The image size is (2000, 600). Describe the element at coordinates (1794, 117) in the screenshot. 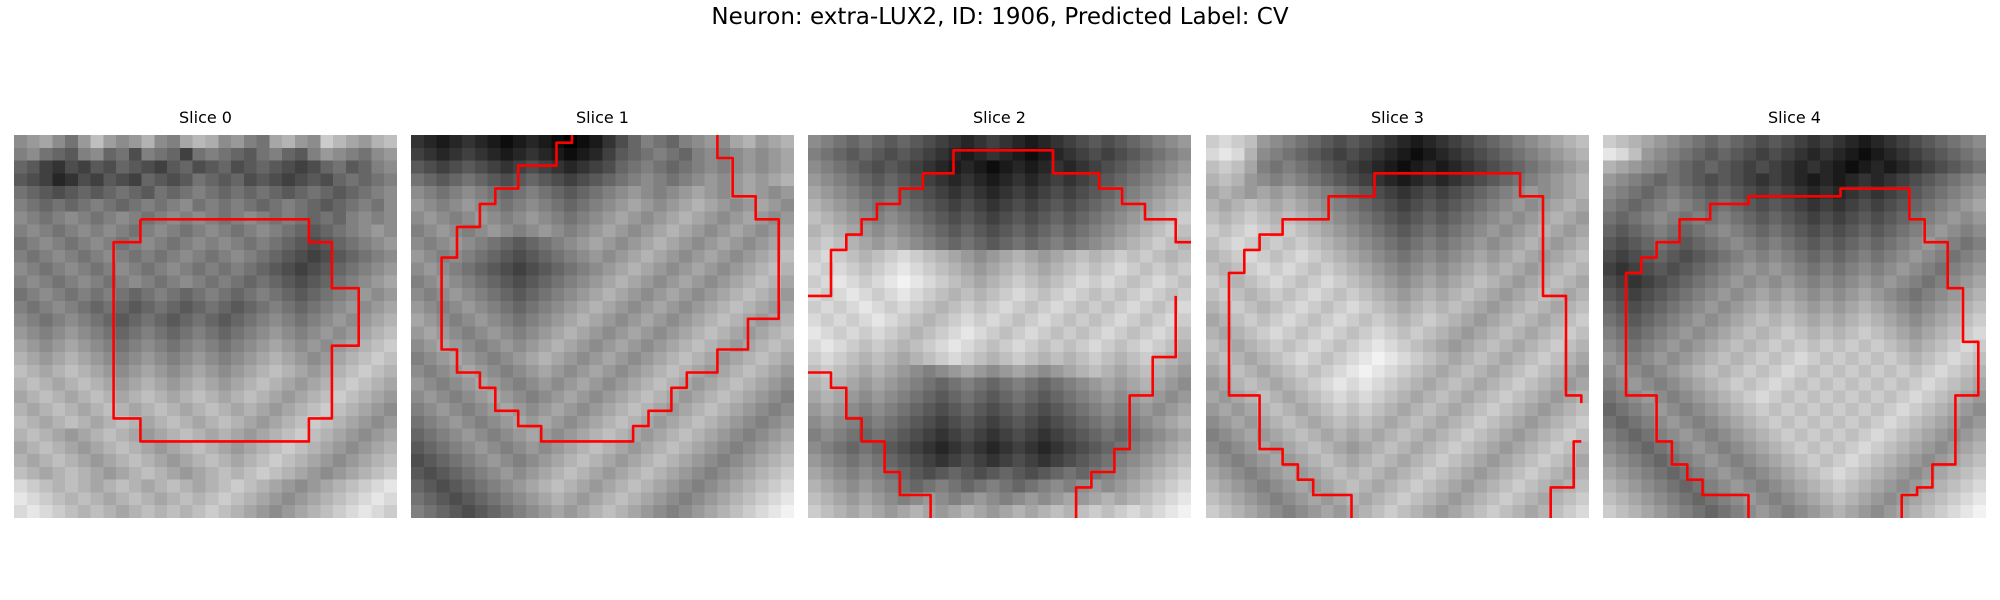

I see `panel-title-slice-4: Slice 4` at that location.